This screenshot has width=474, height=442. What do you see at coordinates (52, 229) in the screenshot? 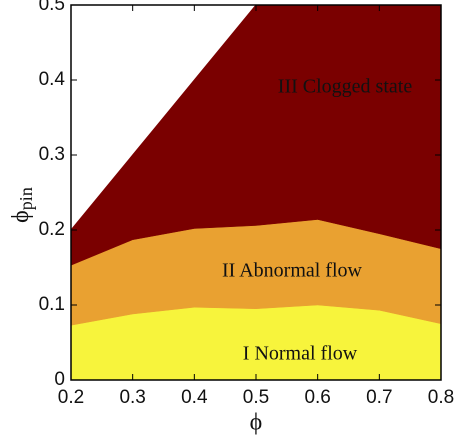
I see `y-tick-label: 0.2` at bounding box center [52, 229].